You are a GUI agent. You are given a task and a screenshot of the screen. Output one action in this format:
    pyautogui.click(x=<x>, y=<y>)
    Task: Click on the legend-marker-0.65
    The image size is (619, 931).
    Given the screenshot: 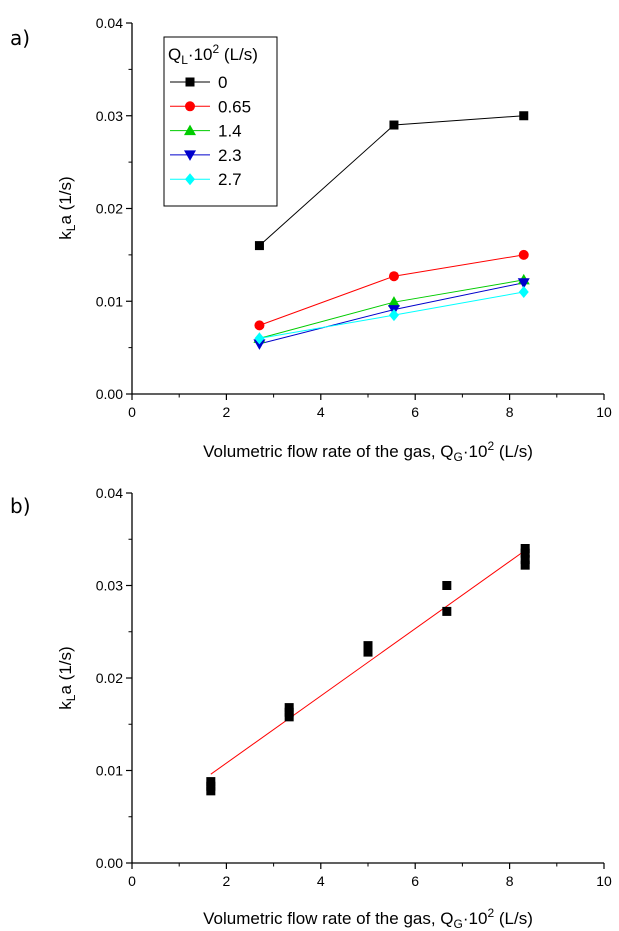 What is the action you would take?
    pyautogui.click(x=190, y=106)
    